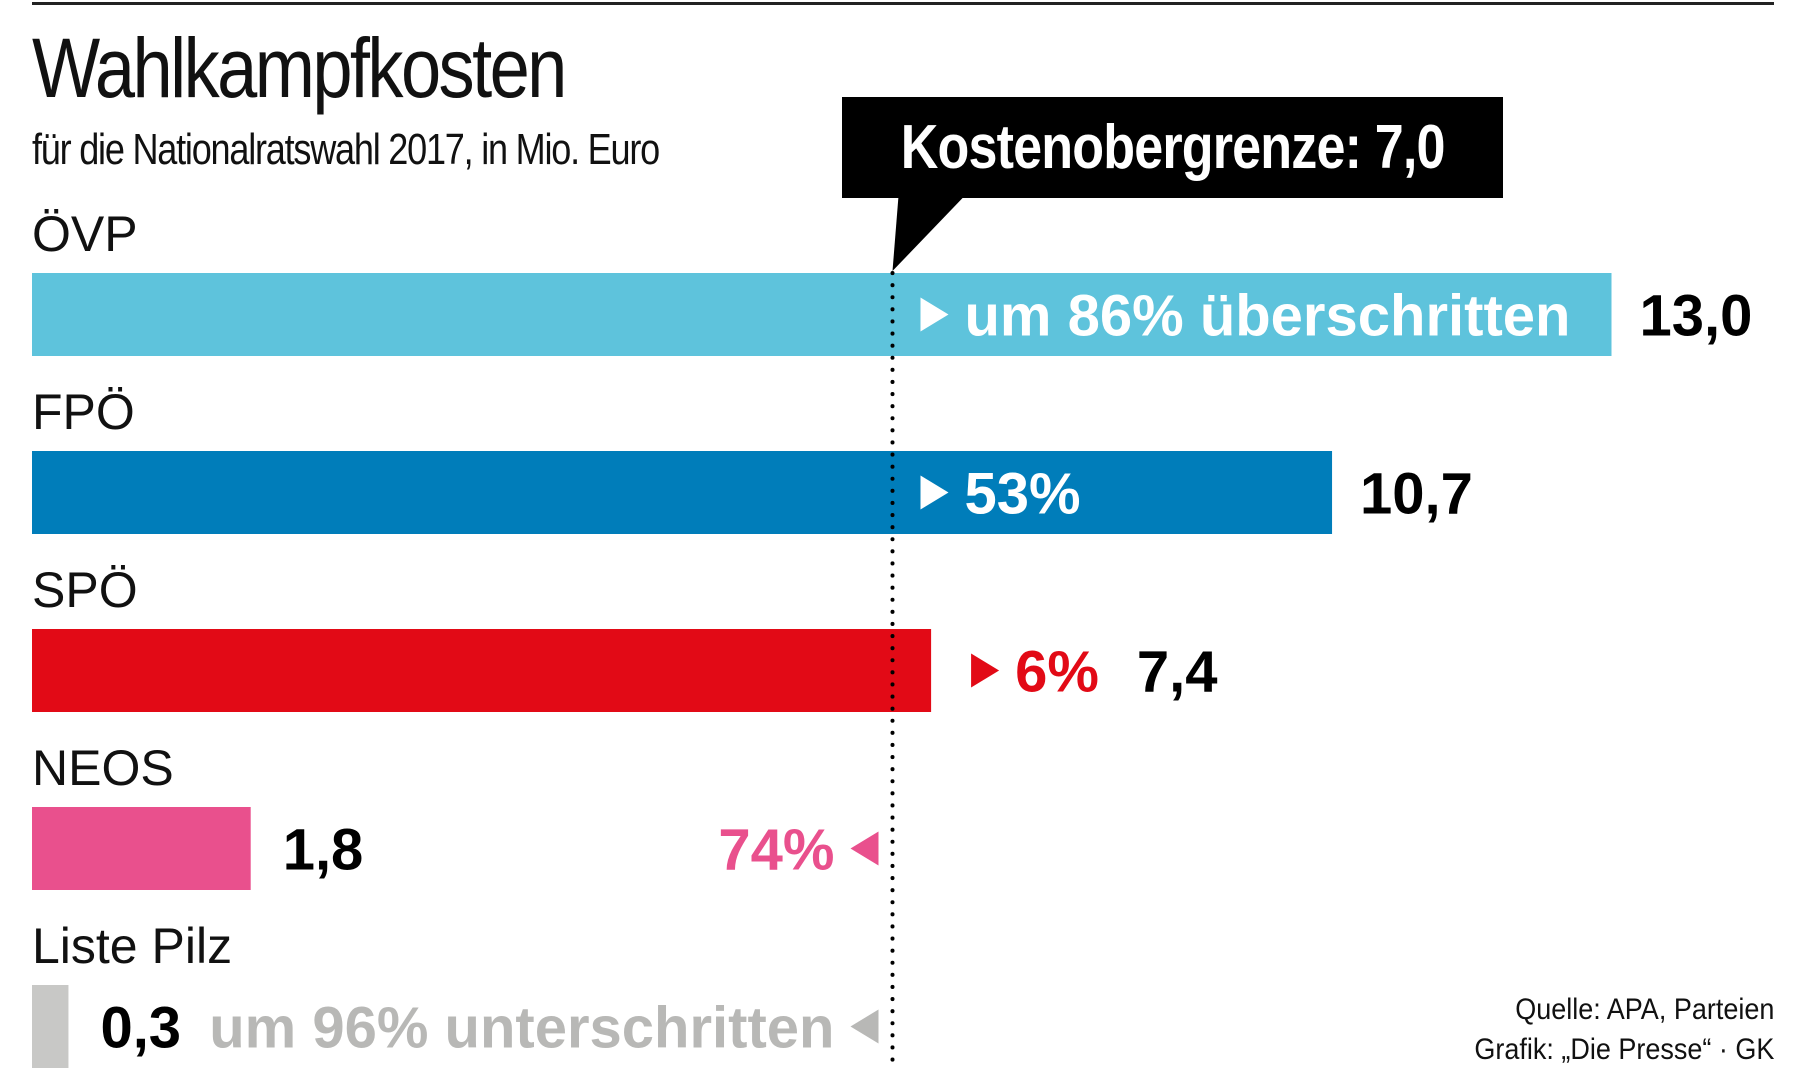  Describe the element at coordinates (1416, 494) in the screenshot. I see `value-label-fpoe: 10,7` at that location.